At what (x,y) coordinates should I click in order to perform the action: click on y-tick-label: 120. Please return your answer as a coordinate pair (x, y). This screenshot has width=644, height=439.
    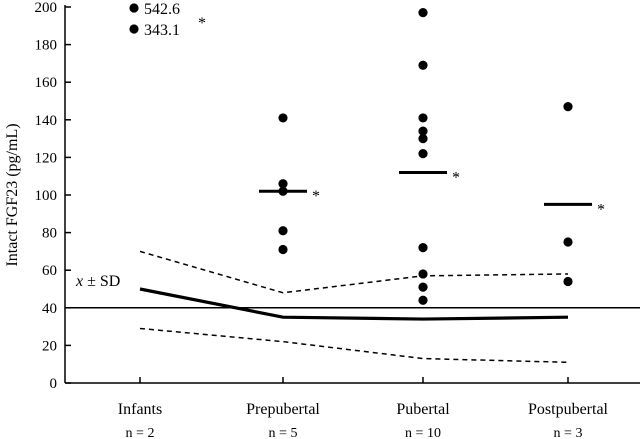
    Looking at the image, I should click on (46, 158).